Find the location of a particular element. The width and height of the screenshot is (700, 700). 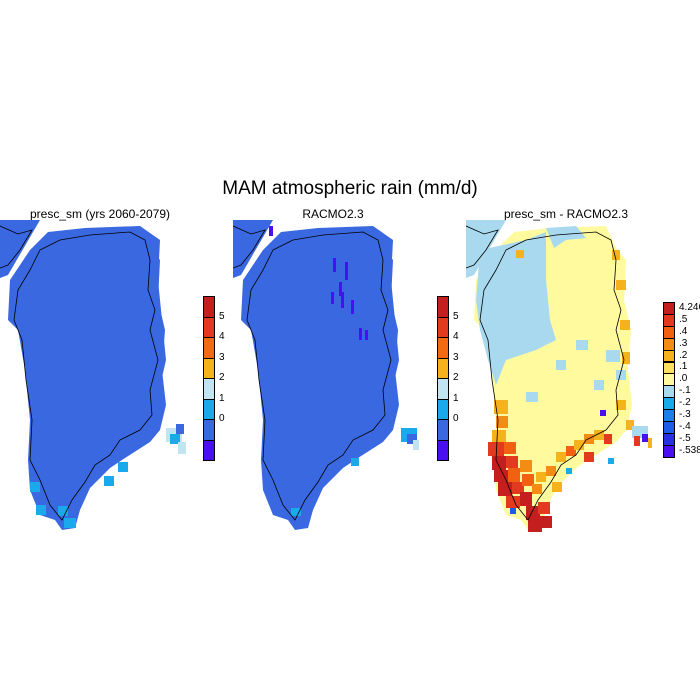

diff-lightblue-north is located at coordinates (566, 237).